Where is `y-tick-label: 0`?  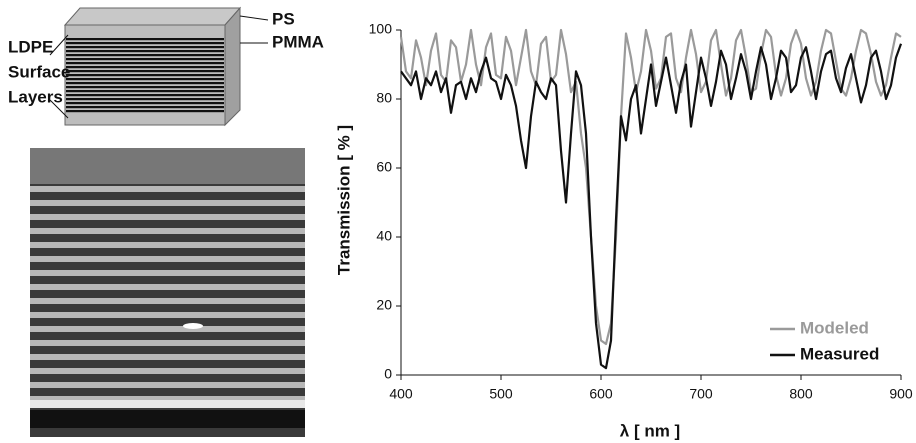 y-tick-label: 0 is located at coordinates (388, 374).